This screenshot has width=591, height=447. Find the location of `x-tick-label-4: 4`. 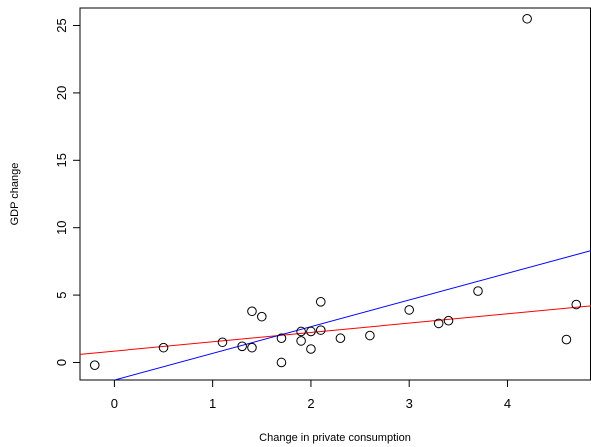

x-tick-label-4: 4 is located at coordinates (507, 403).